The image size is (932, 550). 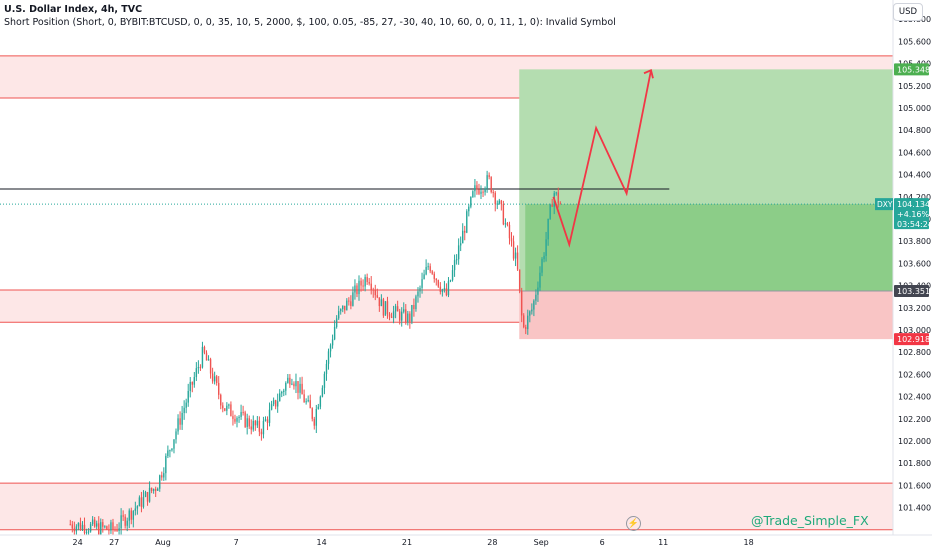 I want to click on x-tick-label: 6, so click(x=602, y=542).